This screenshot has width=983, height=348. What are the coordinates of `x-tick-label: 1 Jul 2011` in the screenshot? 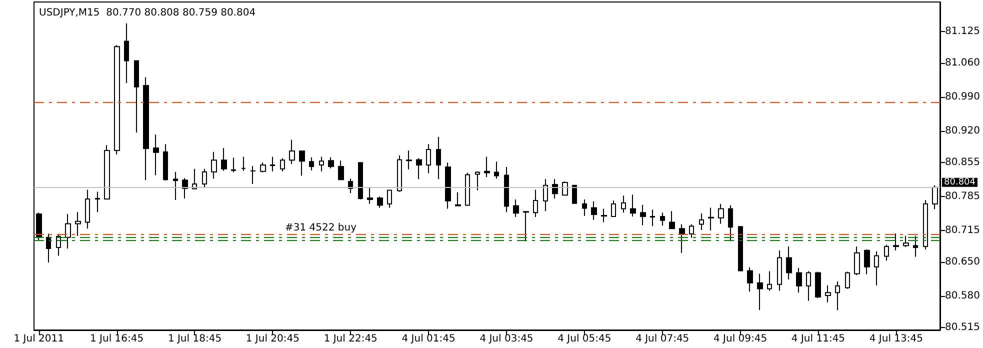 It's located at (39, 339).